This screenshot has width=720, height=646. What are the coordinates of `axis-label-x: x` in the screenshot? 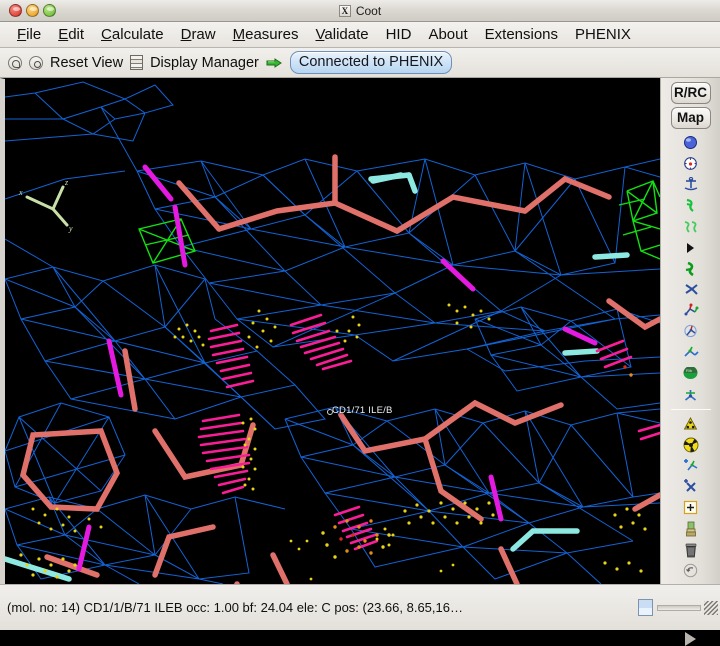 It's located at (20, 192).